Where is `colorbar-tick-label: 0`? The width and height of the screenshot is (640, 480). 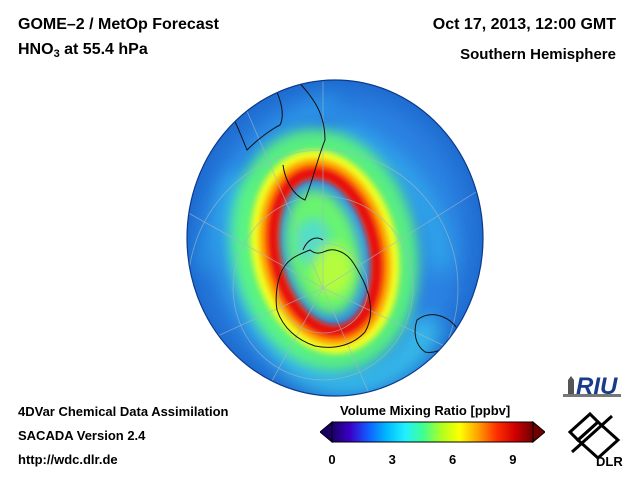
colorbar-tick-label: 0 is located at coordinates (332, 459).